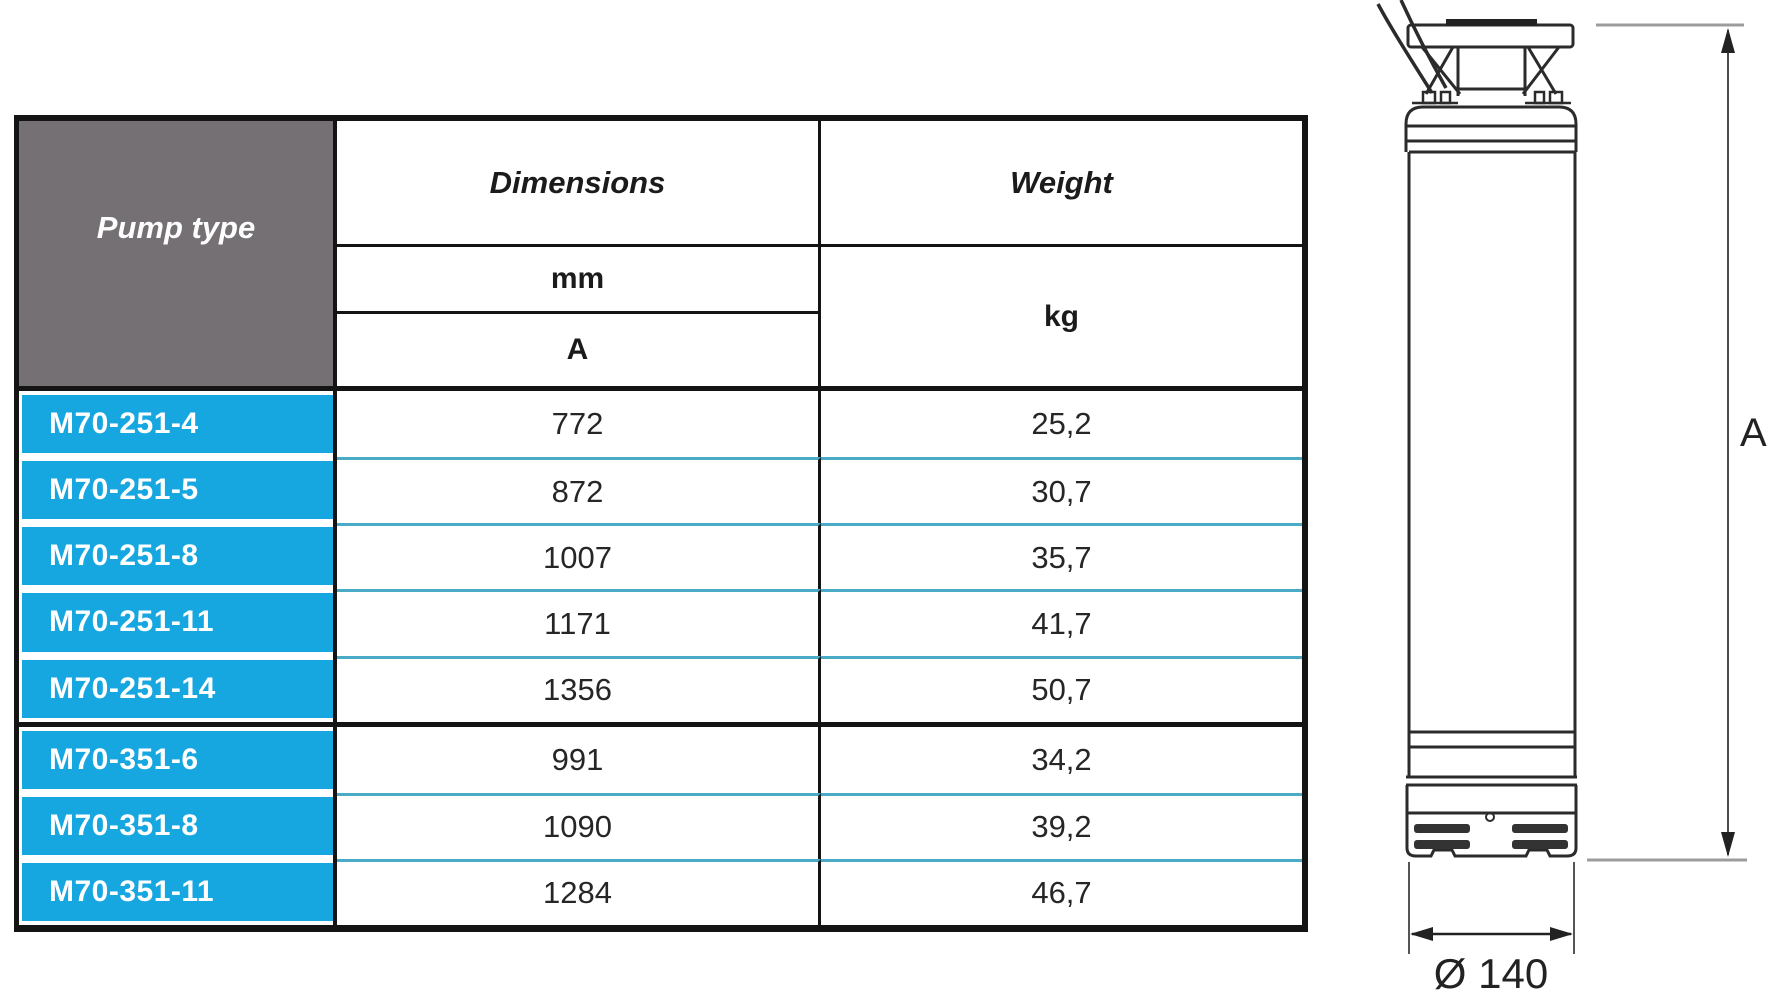  I want to click on table-row: M70-251-5 872 30,7, so click(660, 490).